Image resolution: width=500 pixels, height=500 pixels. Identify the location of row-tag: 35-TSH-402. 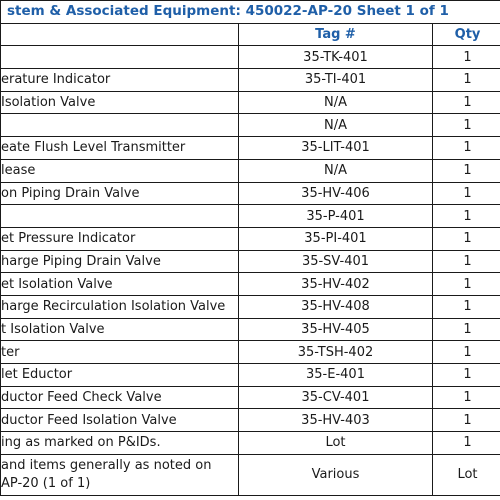
(335, 352).